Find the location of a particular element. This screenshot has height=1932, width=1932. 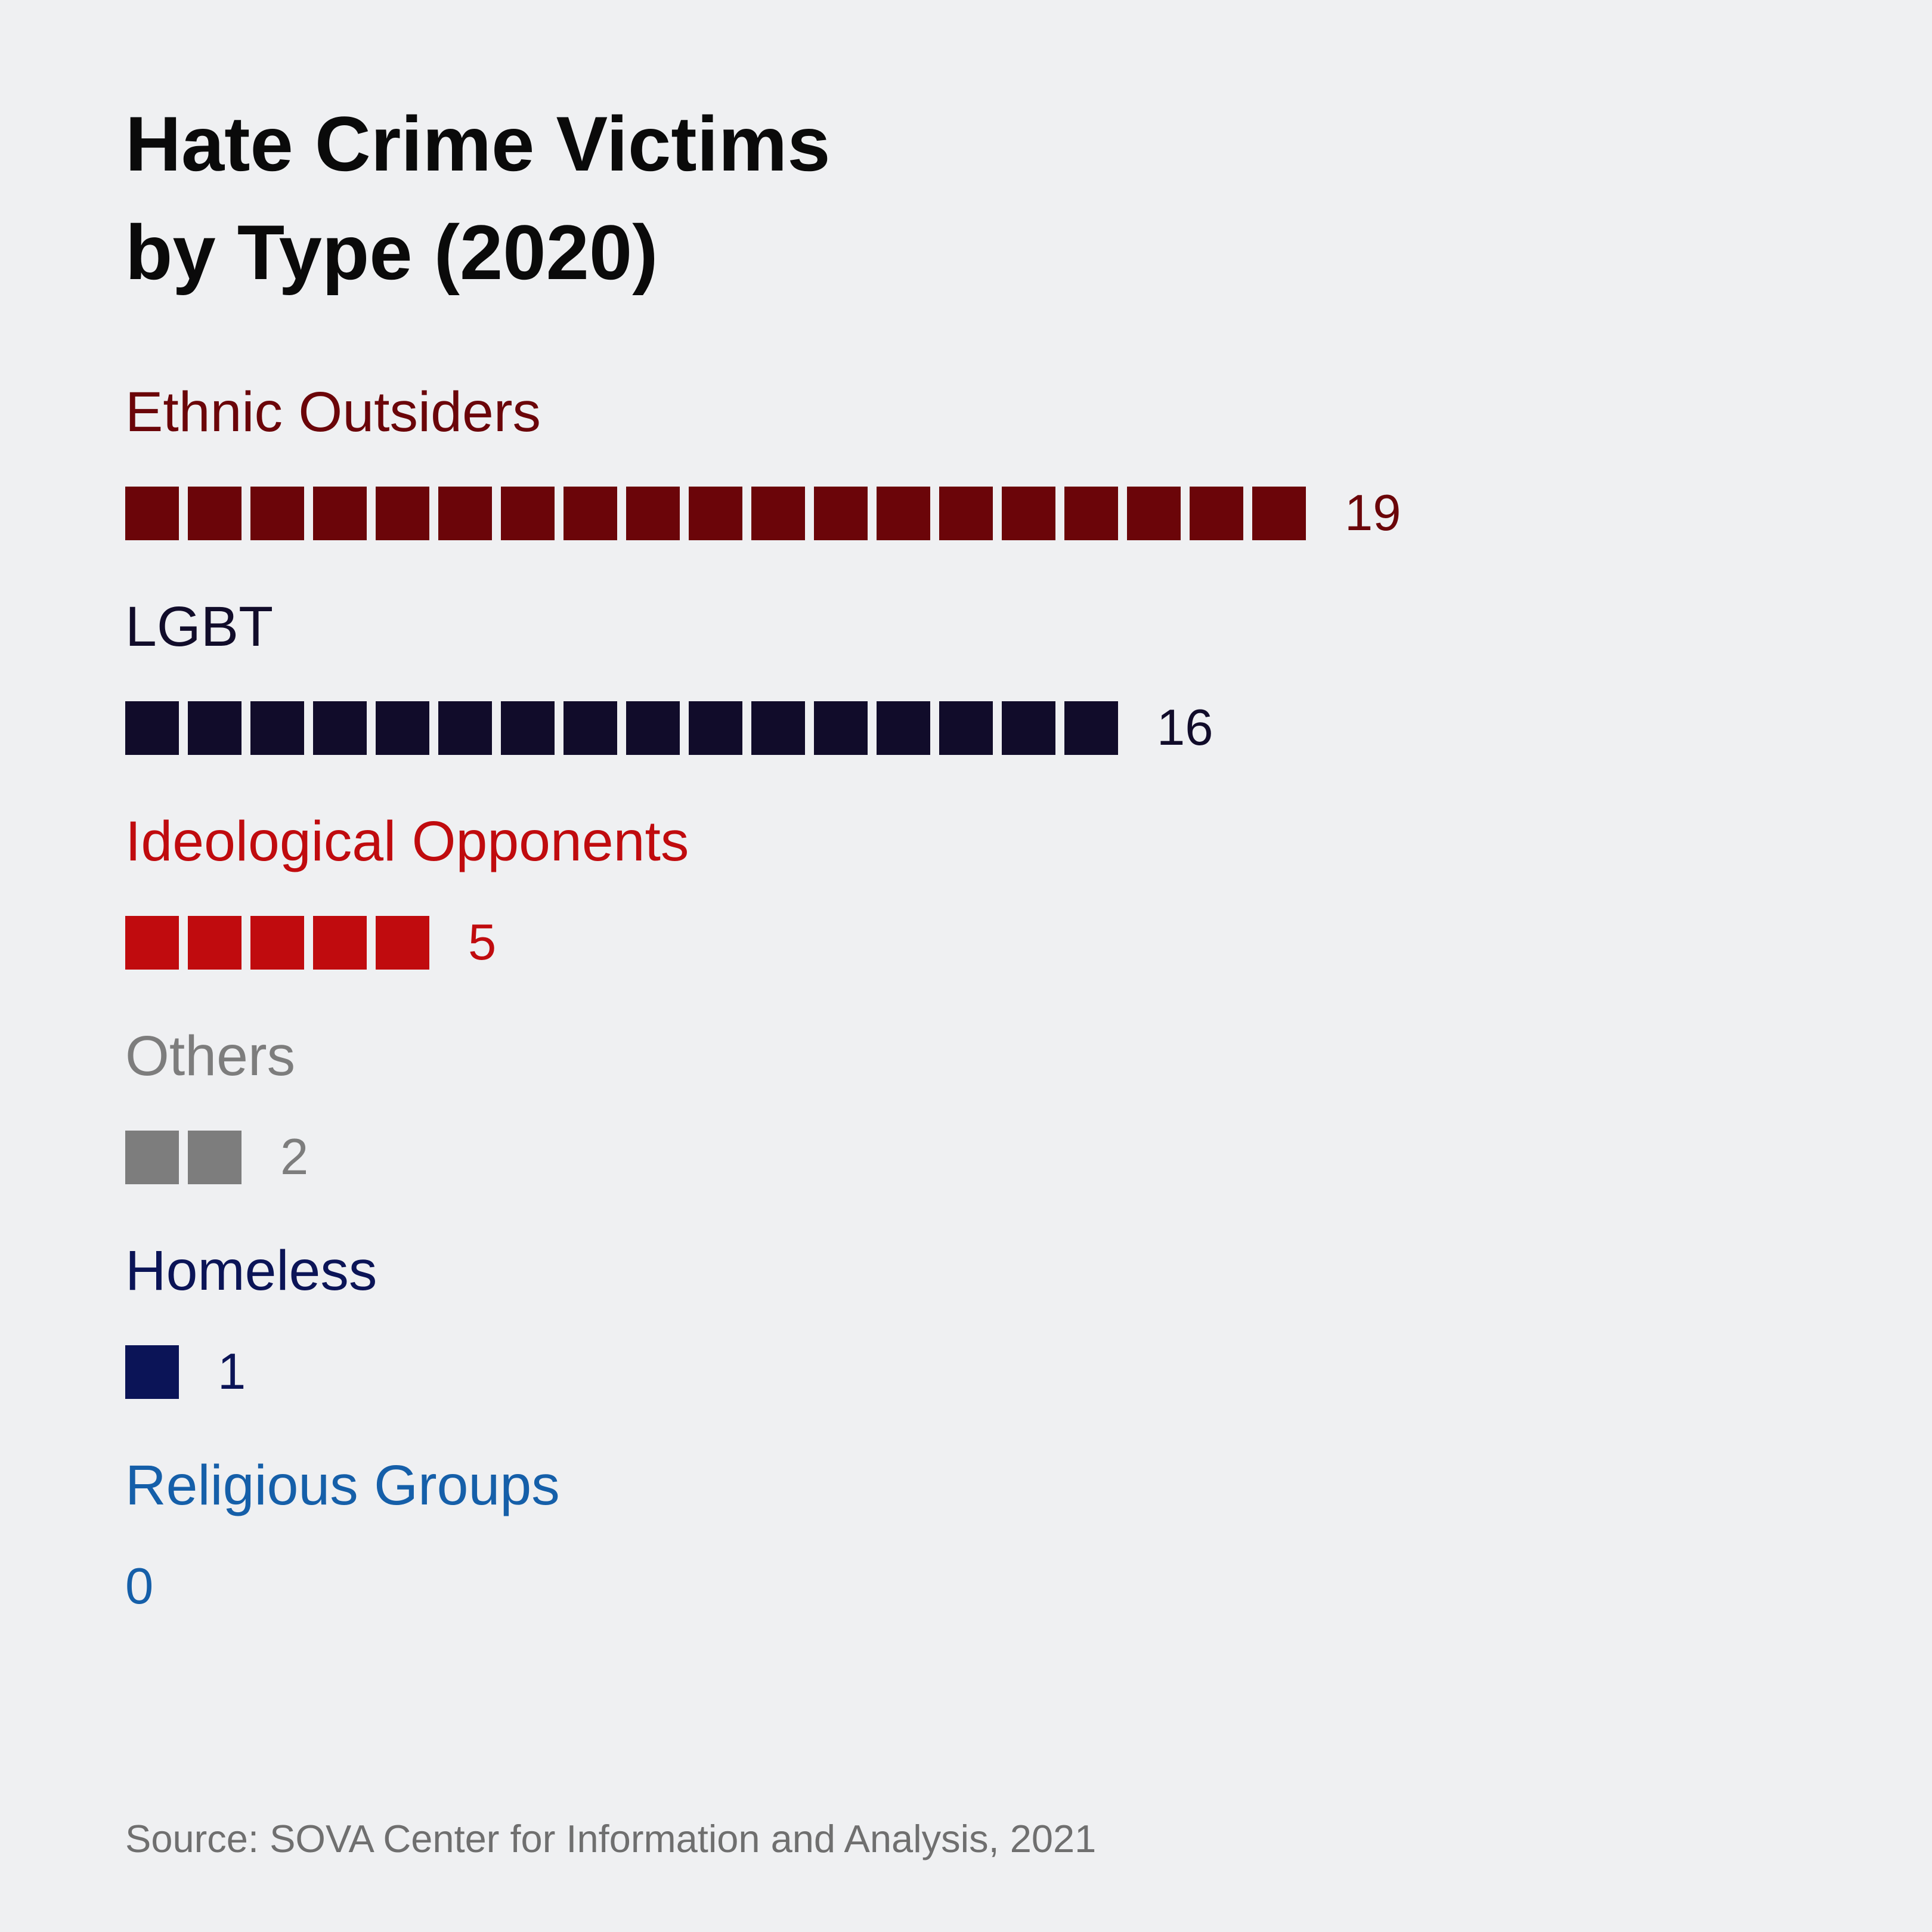

chart-title: Hate Crime Victims by Type (2020) is located at coordinates (478, 198).